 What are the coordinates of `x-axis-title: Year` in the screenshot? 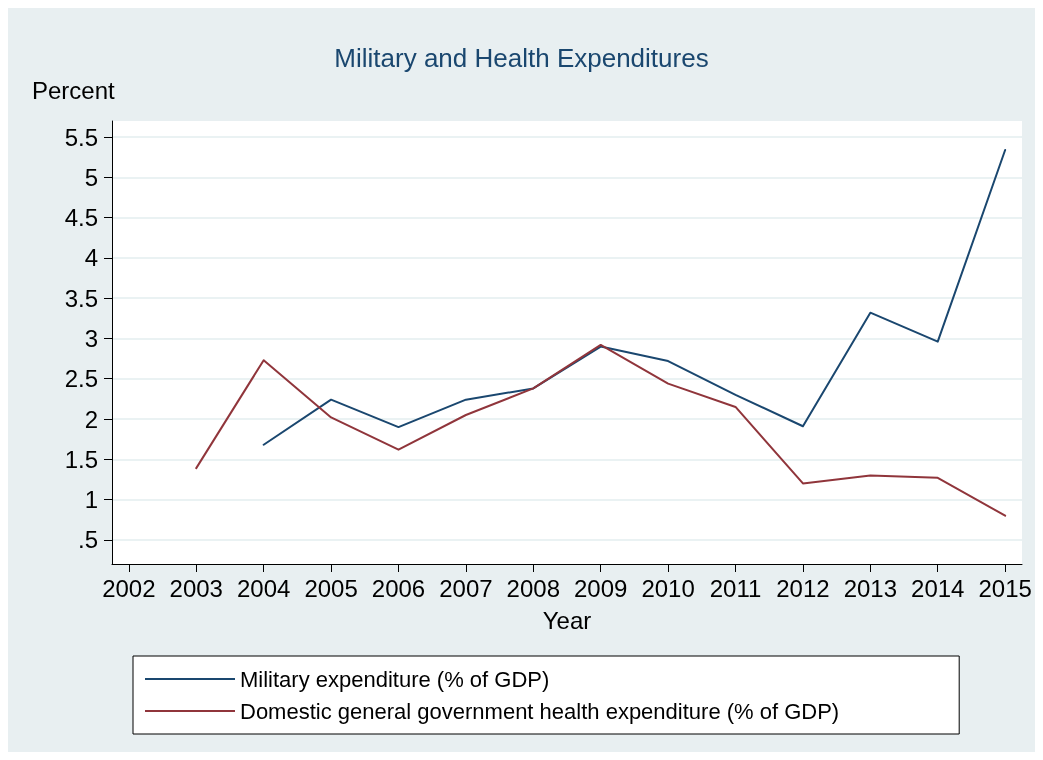 It's located at (567, 620).